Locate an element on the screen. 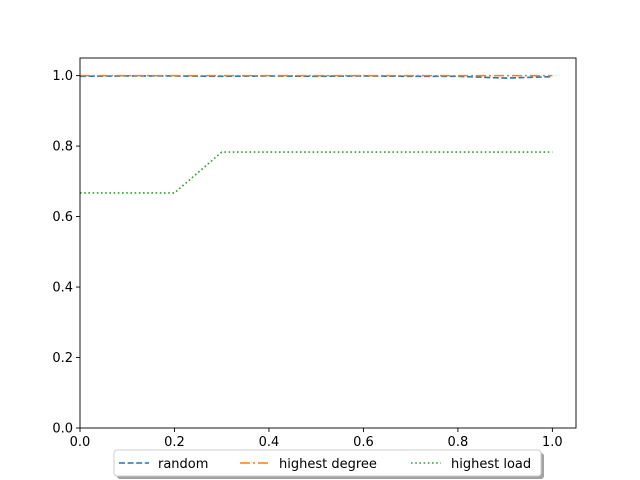  x-tick-label: 1.0 is located at coordinates (552, 442).